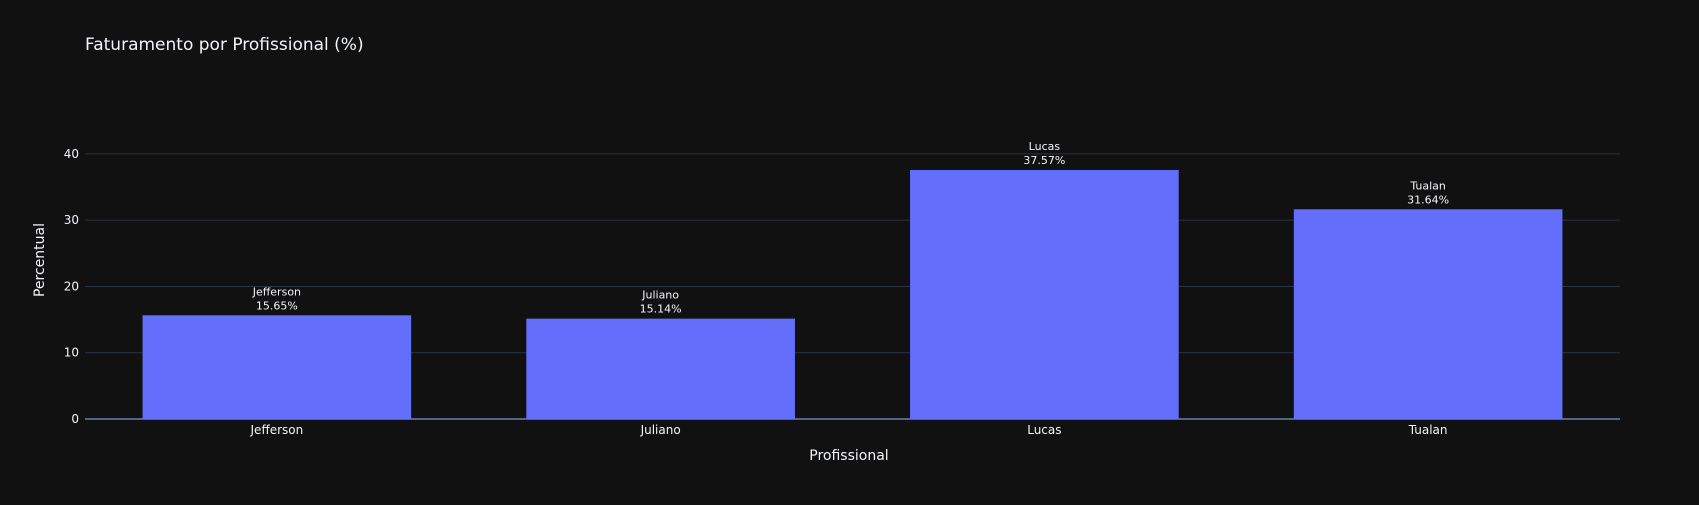  Describe the element at coordinates (1428, 199) in the screenshot. I see `bar-label-value: 31.64%` at that location.